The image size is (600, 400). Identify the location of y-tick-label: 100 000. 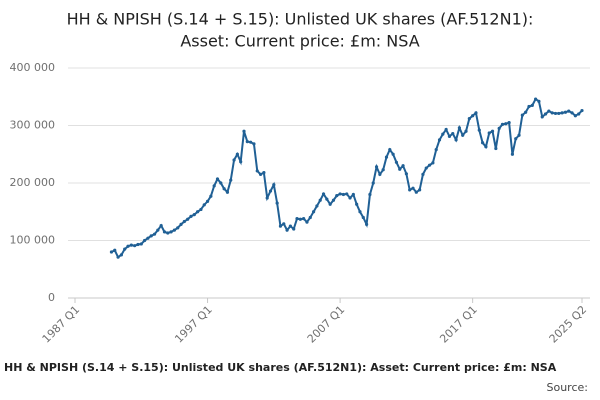
(33, 240).